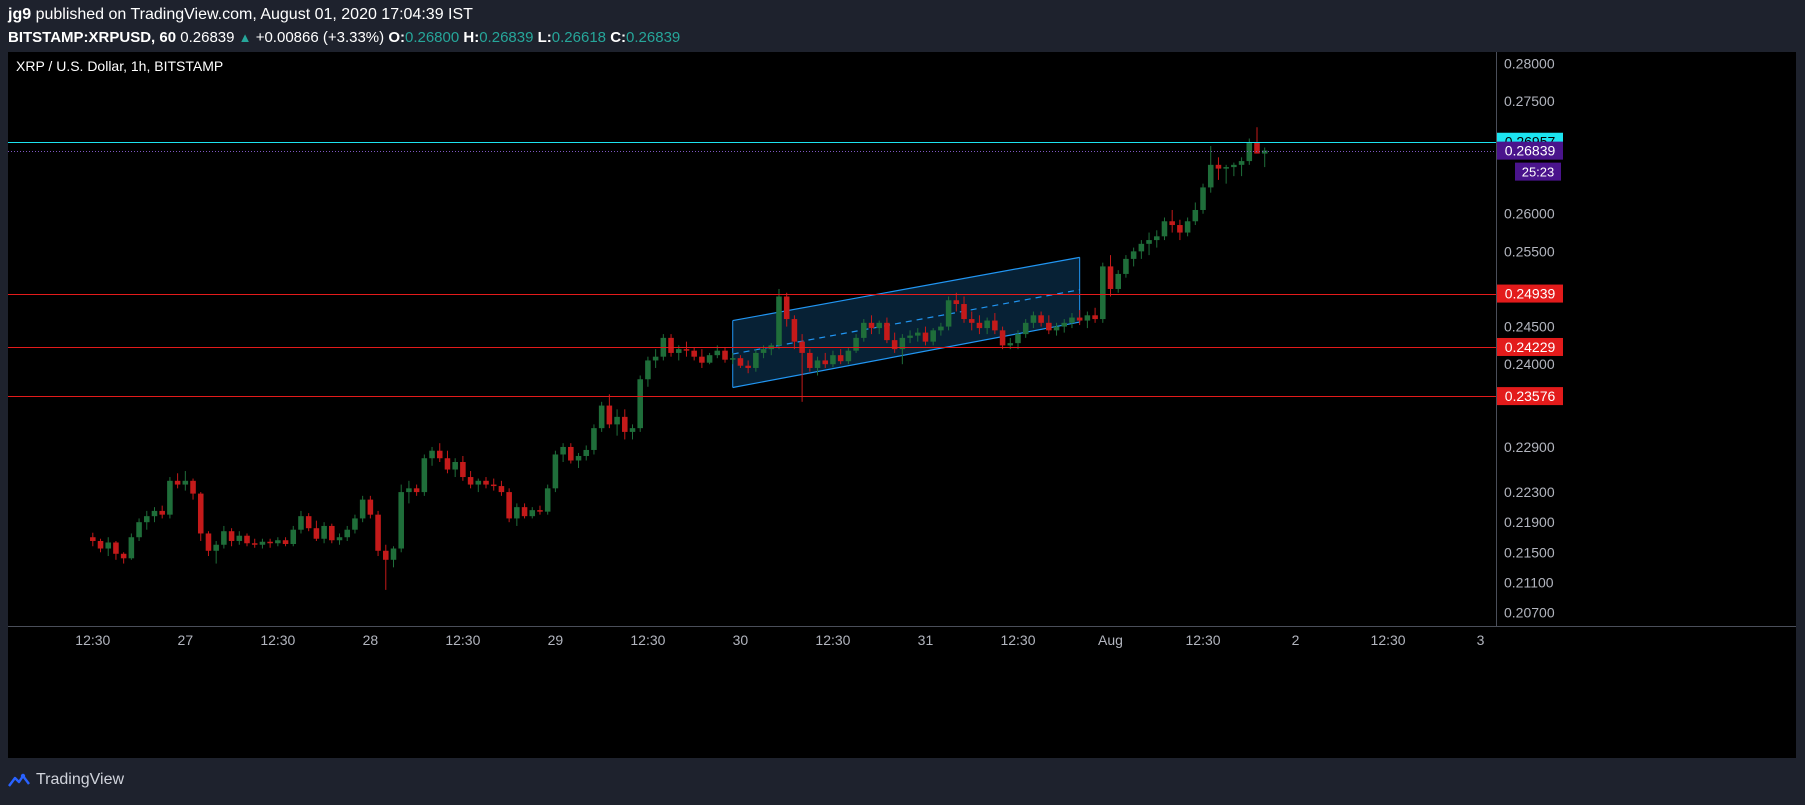 The image size is (1805, 805). I want to click on time-tick-label: 27, so click(186, 640).